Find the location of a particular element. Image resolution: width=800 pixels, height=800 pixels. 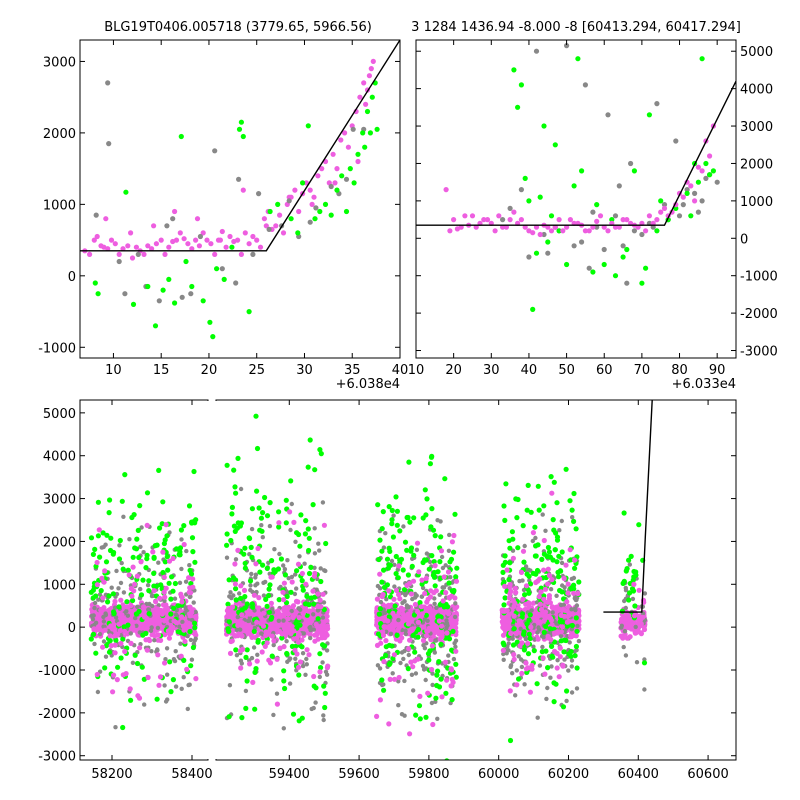

x-tick-label: 90 is located at coordinates (717, 370).